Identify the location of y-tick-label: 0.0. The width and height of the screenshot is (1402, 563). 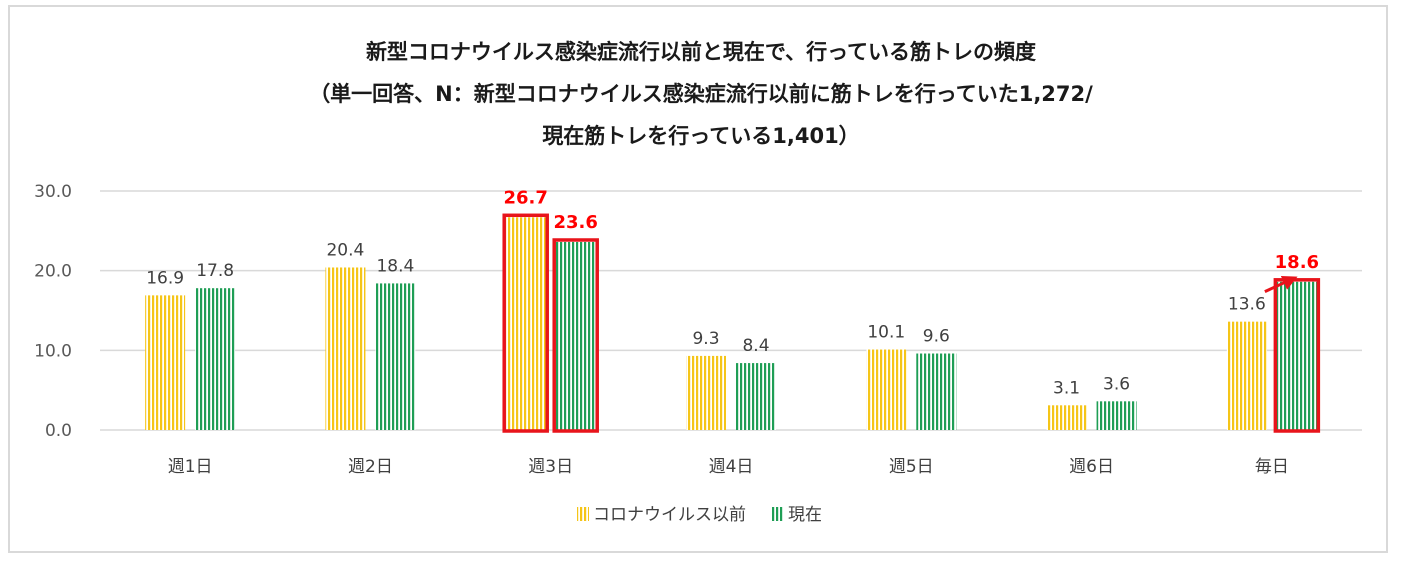
(58, 431).